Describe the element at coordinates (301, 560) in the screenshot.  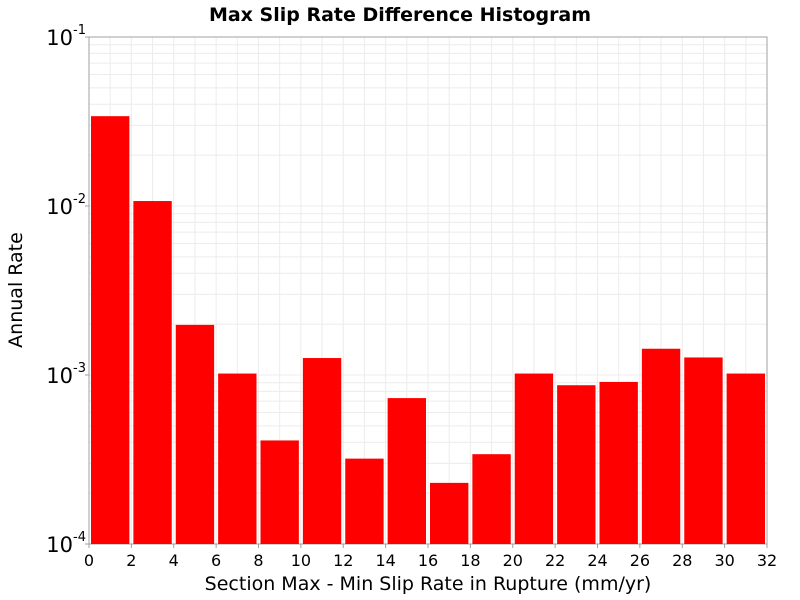
I see `x-tick-label: 10` at that location.